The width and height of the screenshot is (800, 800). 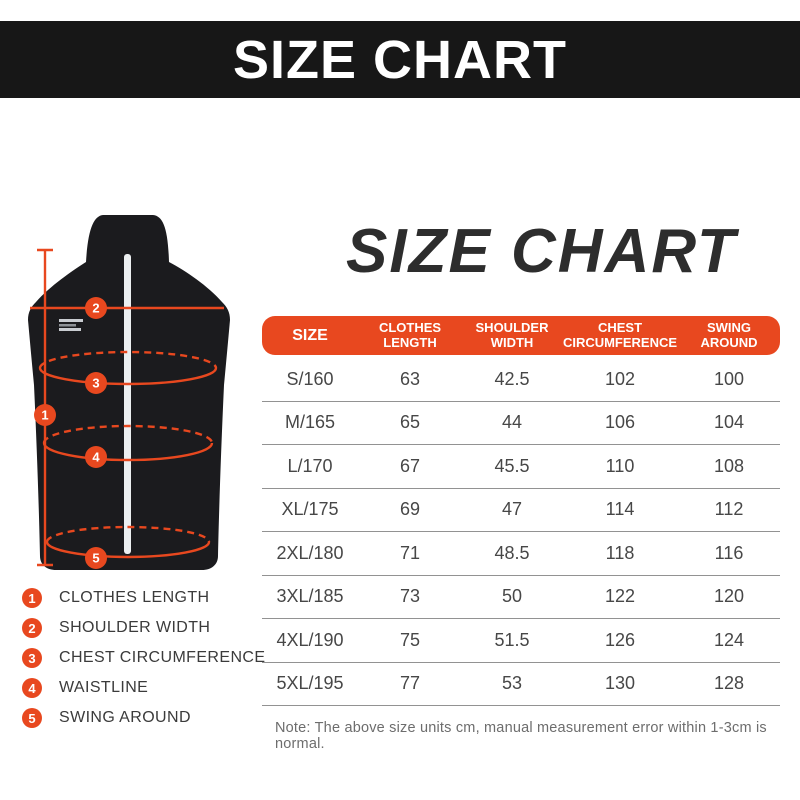 What do you see at coordinates (512, 683) in the screenshot?
I see `table-cell: 53` at bounding box center [512, 683].